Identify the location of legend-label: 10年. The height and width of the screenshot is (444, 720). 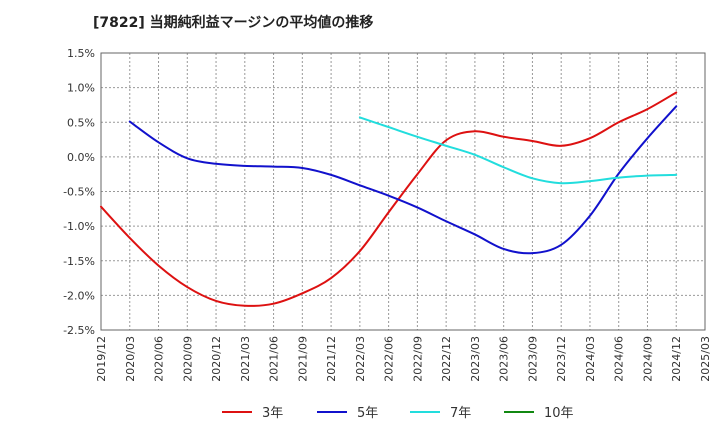
(559, 413).